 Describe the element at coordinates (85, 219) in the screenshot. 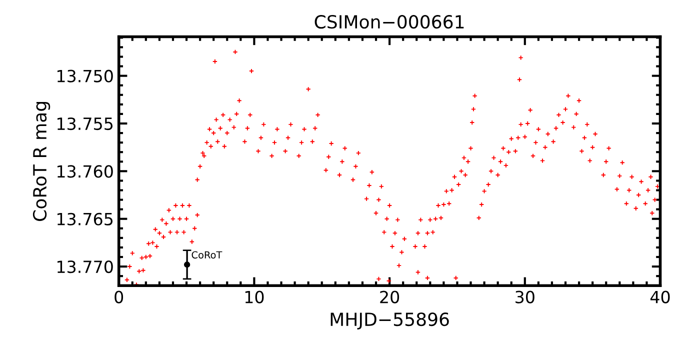

I see `y-tick-label: 13.765` at that location.